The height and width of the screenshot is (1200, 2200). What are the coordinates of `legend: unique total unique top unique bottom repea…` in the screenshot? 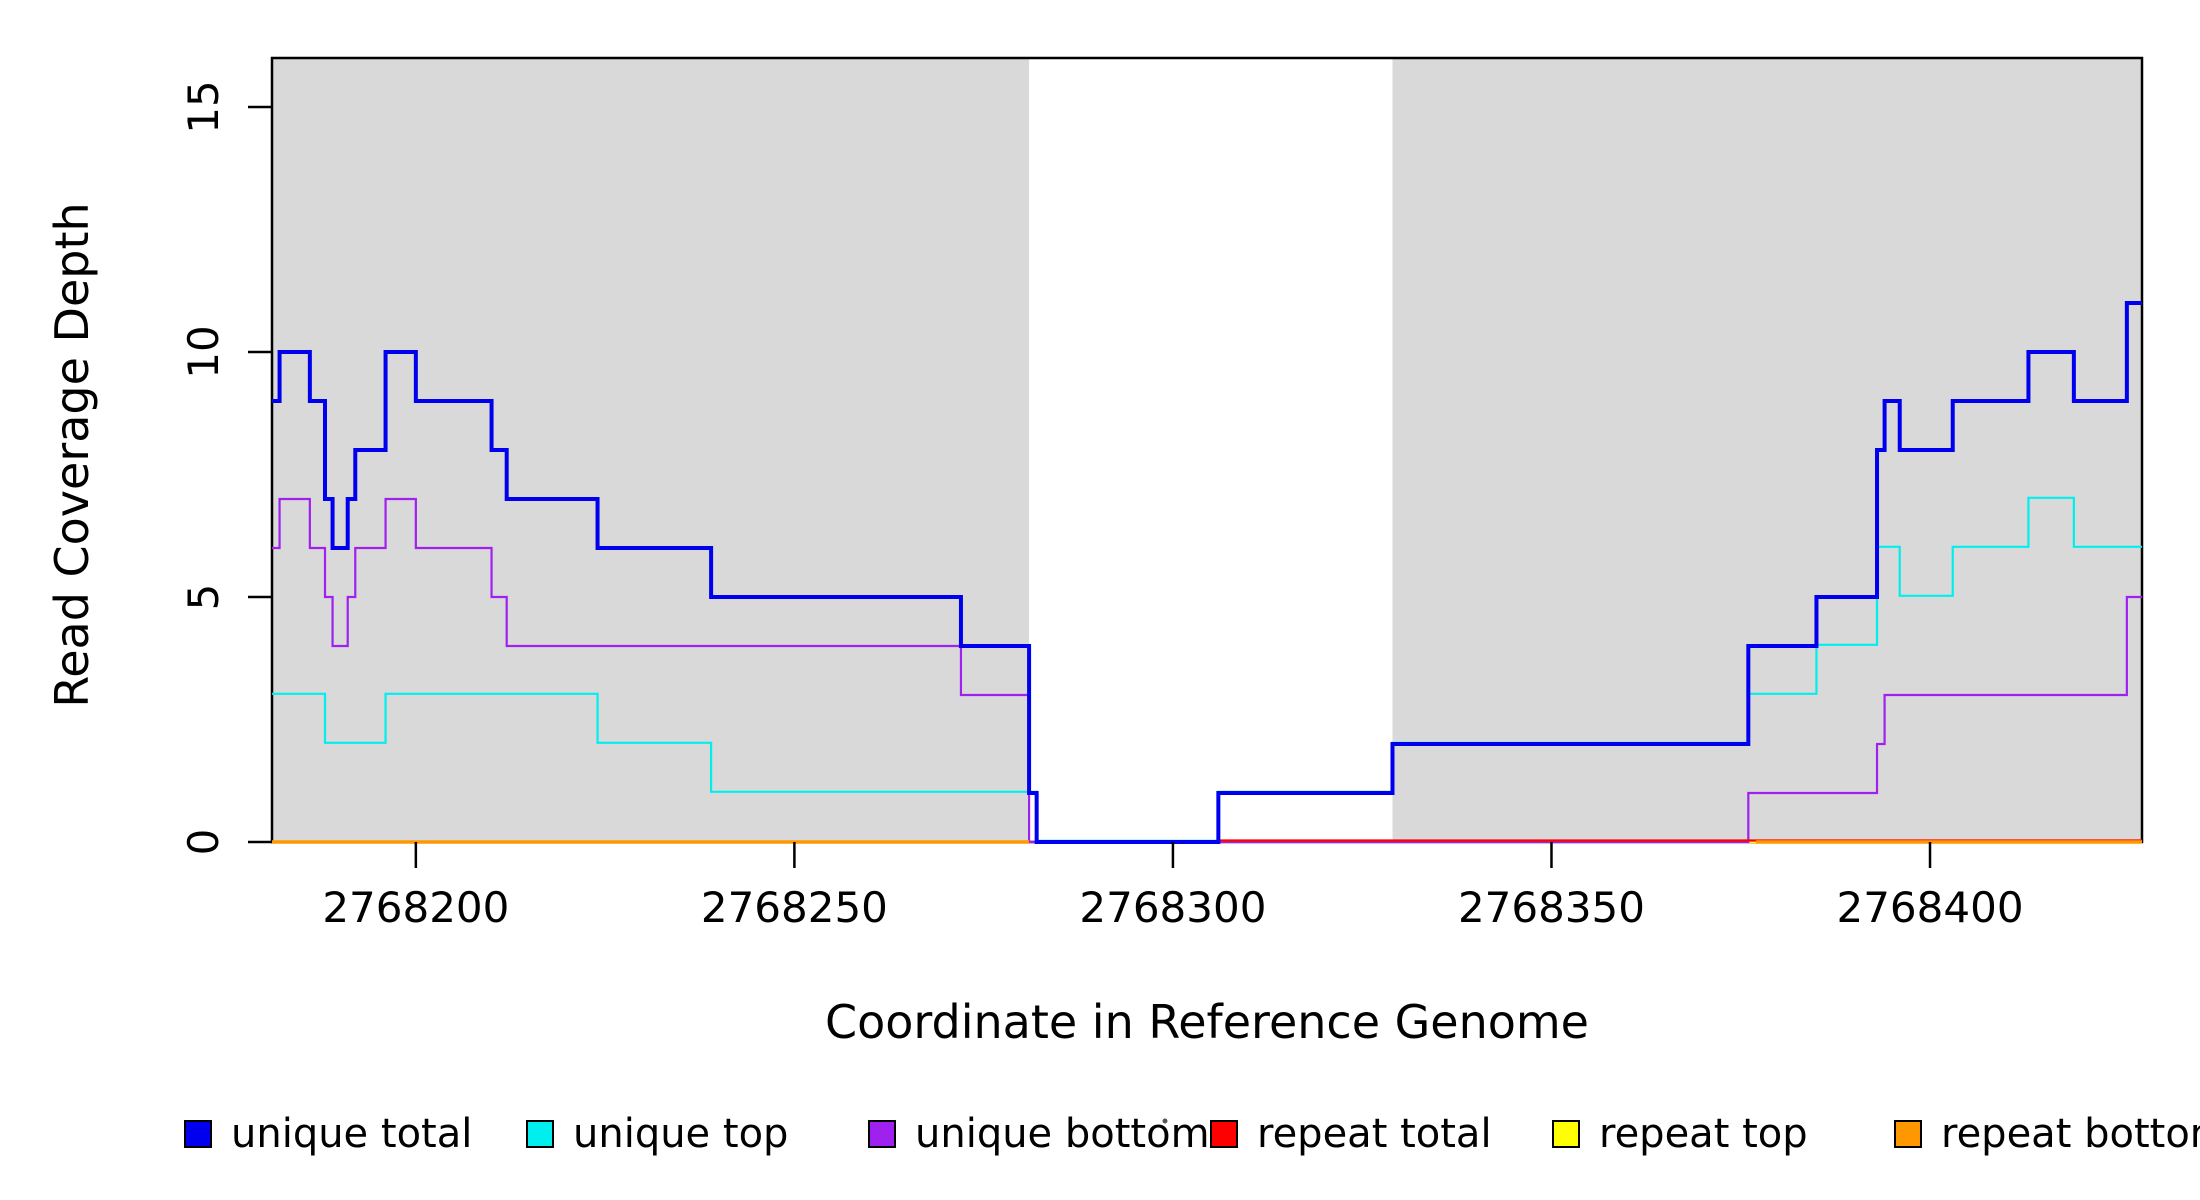 It's located at (1192, 1134).